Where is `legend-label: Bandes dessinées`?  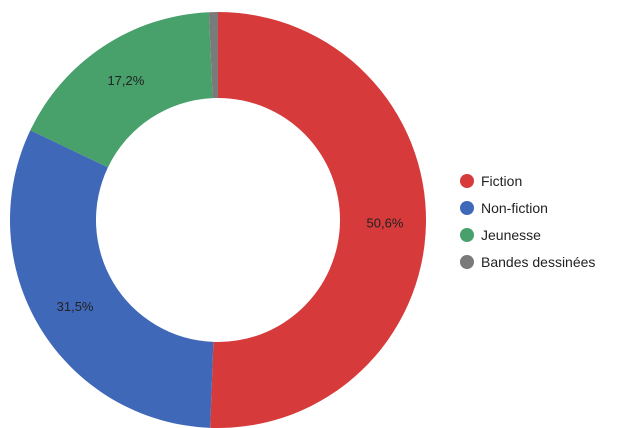 legend-label: Bandes dessinées is located at coordinates (538, 262).